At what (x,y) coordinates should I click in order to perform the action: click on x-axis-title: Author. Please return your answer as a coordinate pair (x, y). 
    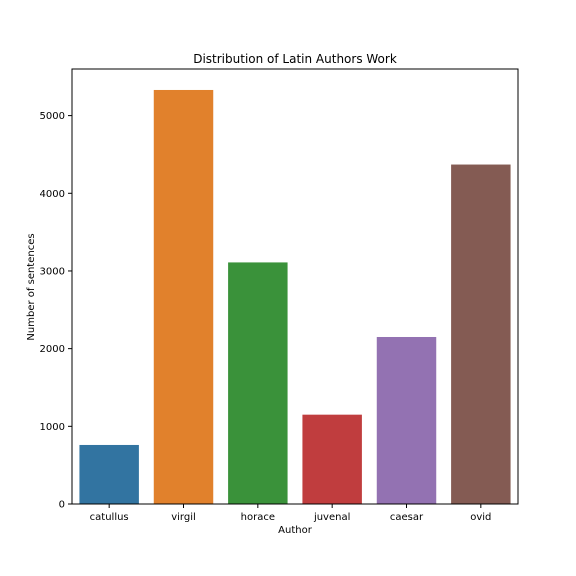
    Looking at the image, I should click on (295, 530).